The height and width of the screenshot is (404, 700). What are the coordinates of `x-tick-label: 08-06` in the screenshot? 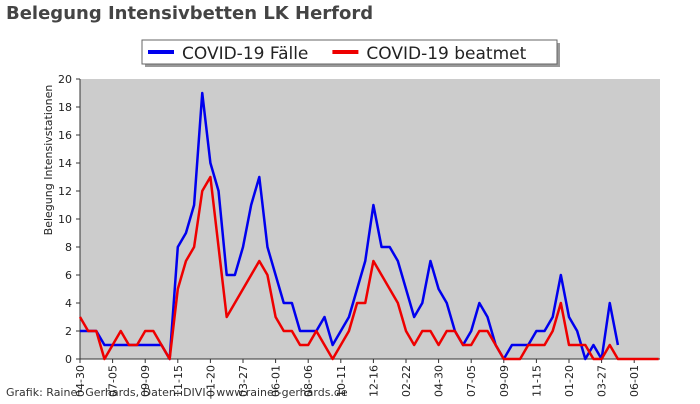 It's located at (308, 381).